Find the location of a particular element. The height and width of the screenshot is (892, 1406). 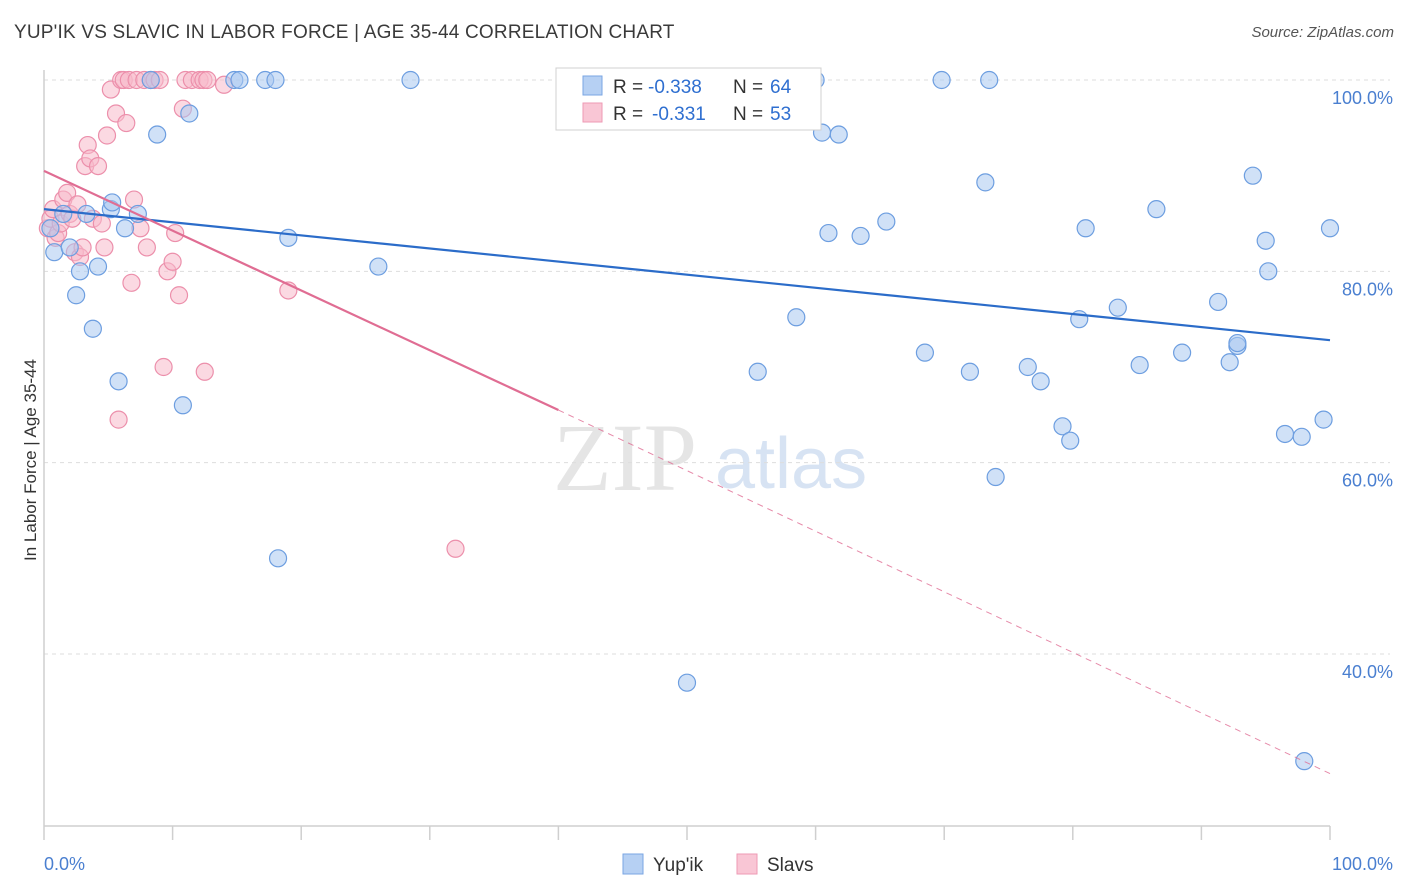

x-tick-label-max: 100.0% is located at coordinates (1362, 864).